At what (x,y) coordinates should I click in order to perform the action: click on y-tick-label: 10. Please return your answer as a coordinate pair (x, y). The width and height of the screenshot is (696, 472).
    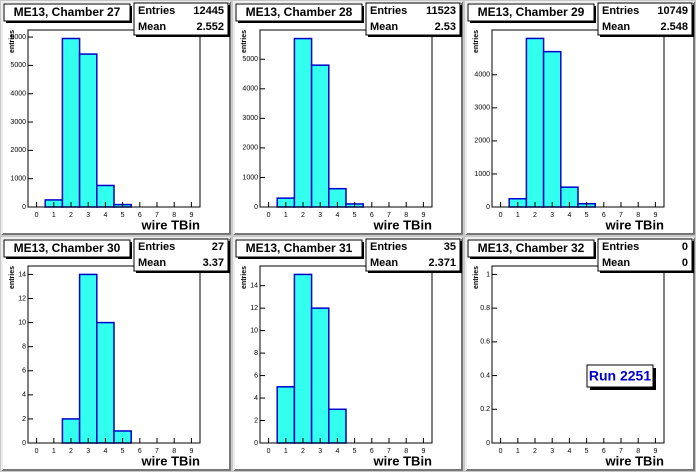
    Looking at the image, I should click on (22, 322).